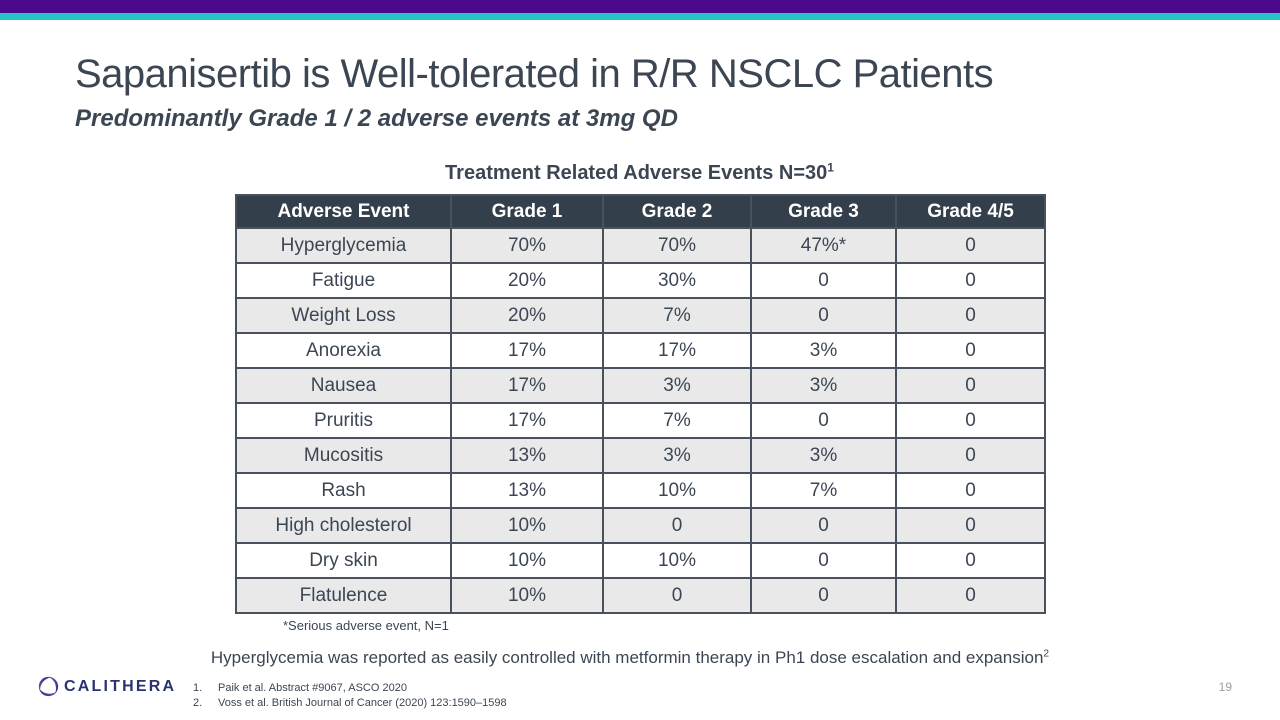 The image size is (1280, 720). Describe the element at coordinates (830, 167) in the screenshot. I see `table-title-superscript: 1` at that location.